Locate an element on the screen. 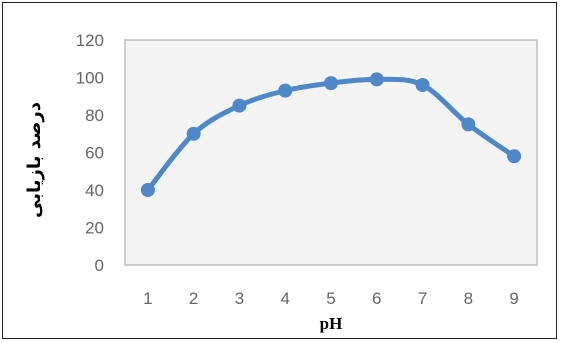 Image resolution: width=561 pixels, height=343 pixels. x-tick-label: 3 is located at coordinates (239, 298).